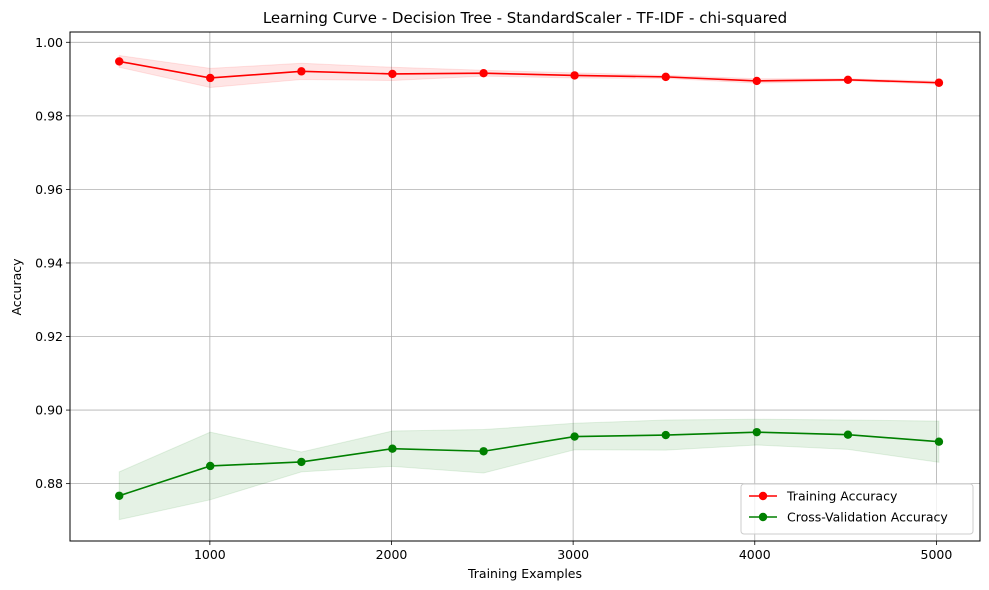  I want to click on x-tick-label: 2000, so click(392, 554).